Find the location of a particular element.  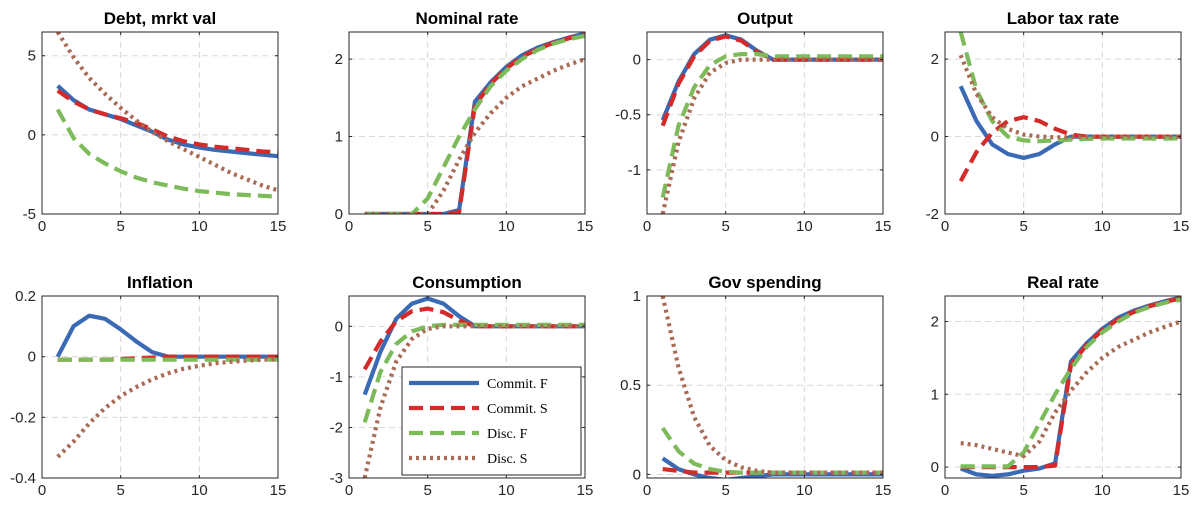

panel-output: 0 5 10 15 -1 -0.5 0 Output is located at coordinates (753, 122).